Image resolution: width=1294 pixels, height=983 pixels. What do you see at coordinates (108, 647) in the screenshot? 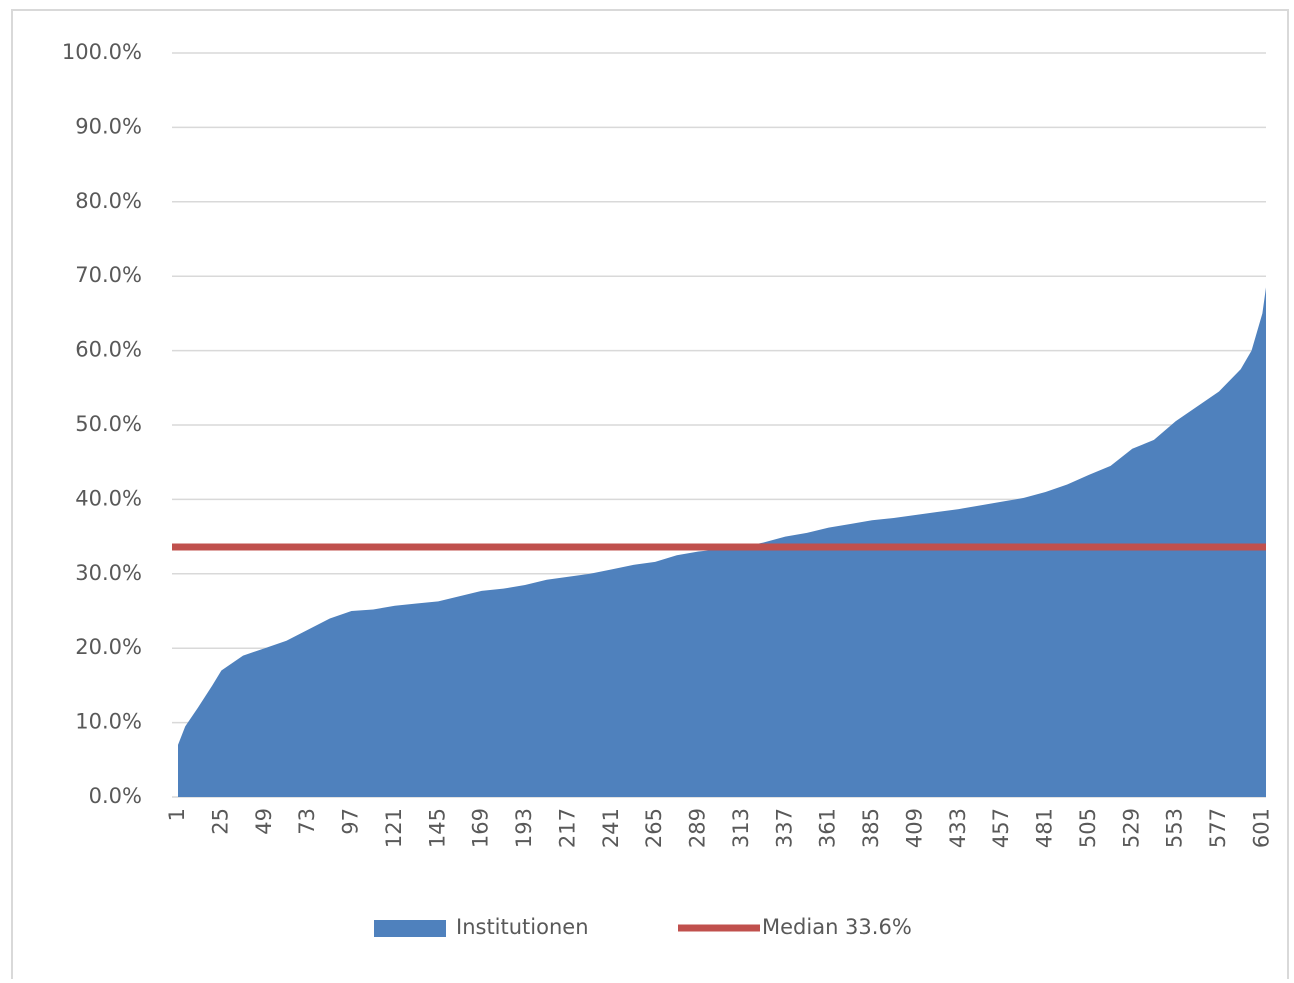
I see `y-tick-label: 20.0%` at bounding box center [108, 647].